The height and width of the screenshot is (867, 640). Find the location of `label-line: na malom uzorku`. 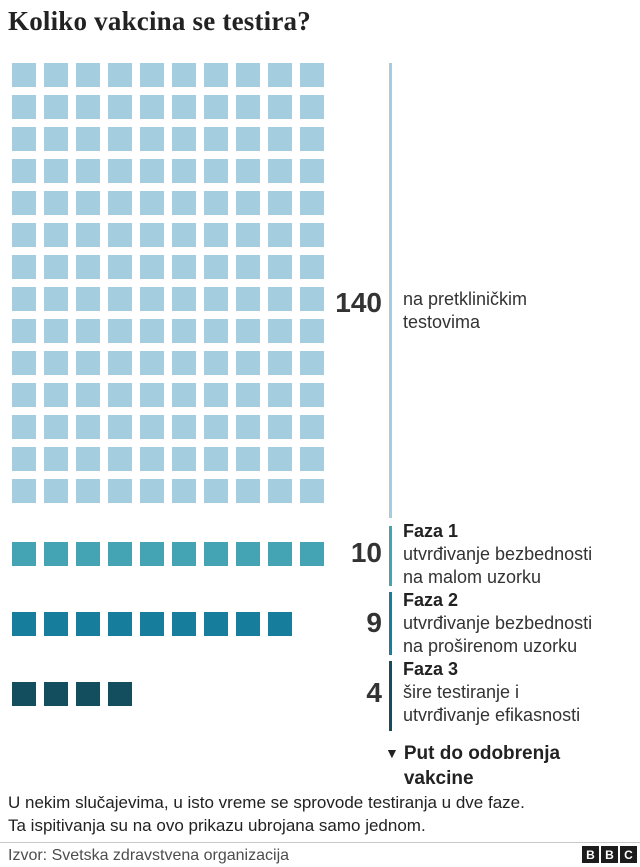

label-line: na malom uzorku is located at coordinates (472, 577).